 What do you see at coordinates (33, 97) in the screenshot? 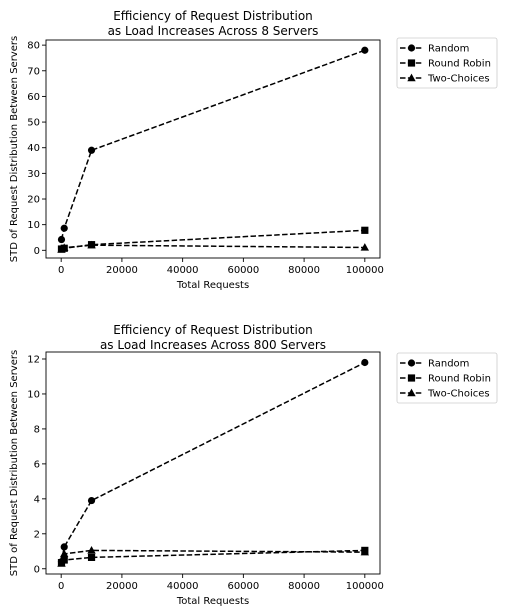
I see `y-tick-label: 60` at bounding box center [33, 97].